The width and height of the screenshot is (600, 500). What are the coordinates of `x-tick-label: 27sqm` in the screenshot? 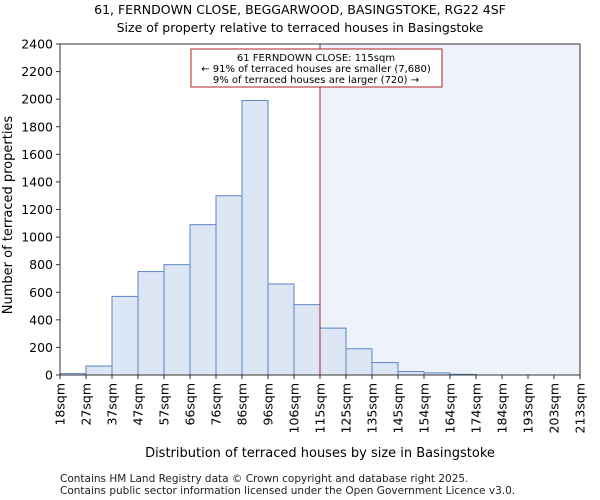 It's located at (86, 404).